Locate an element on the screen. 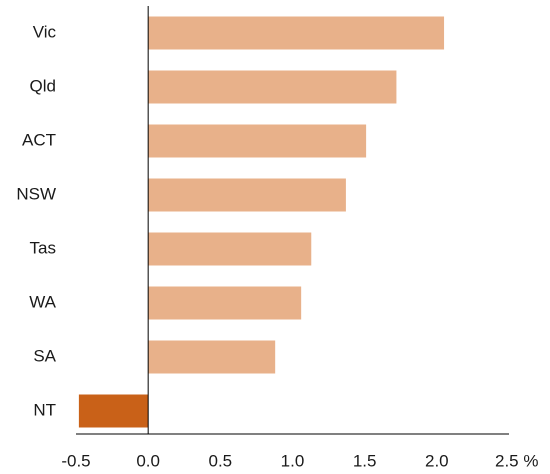  x-tick-label: -0.5 is located at coordinates (75, 460).